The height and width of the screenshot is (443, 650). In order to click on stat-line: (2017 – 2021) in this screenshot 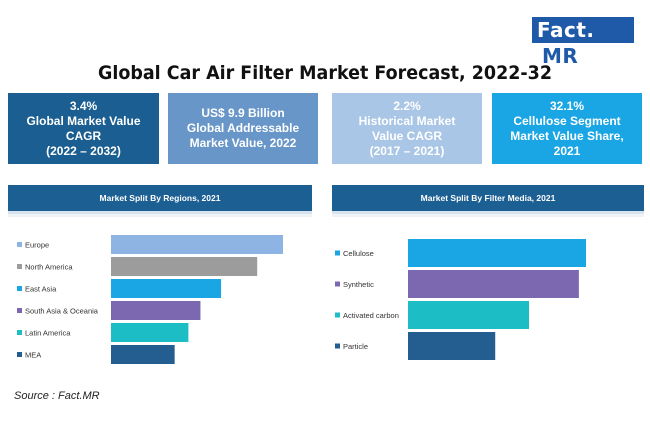, I will do `click(407, 150)`.